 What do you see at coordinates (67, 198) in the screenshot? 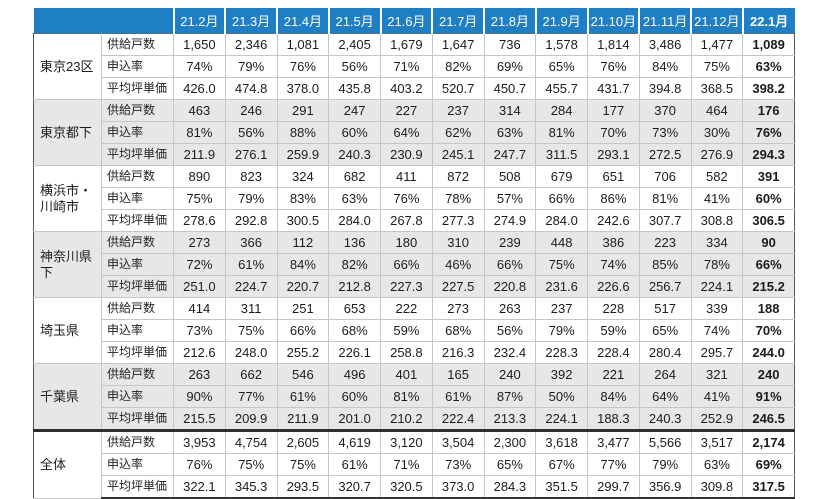
I see `region-label: 横浜市・ 川崎市` at bounding box center [67, 198].